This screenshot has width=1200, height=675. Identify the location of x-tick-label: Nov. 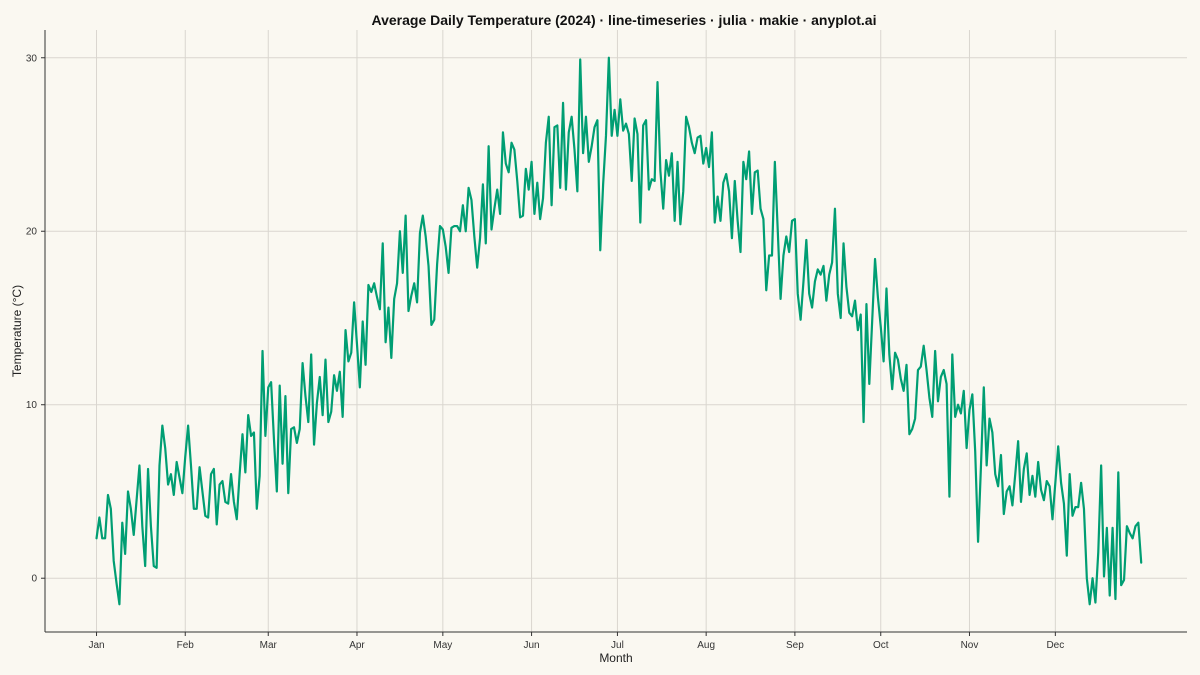
(970, 645).